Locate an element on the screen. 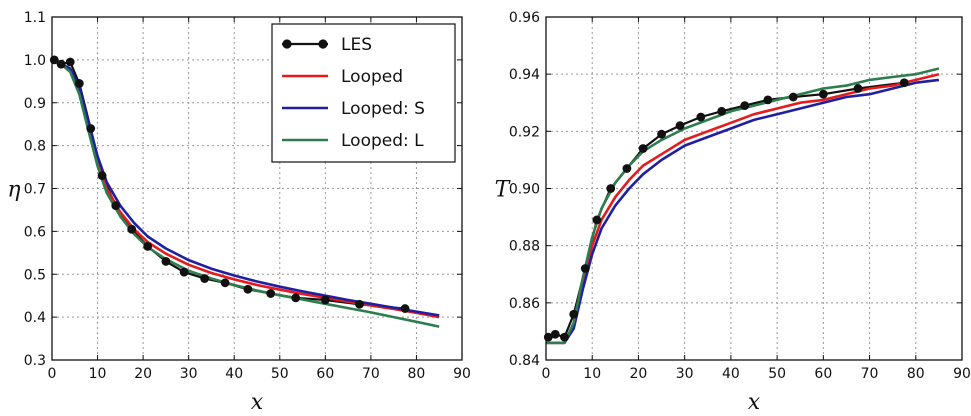  y-tick-label: 0.88 is located at coordinates (524, 247).